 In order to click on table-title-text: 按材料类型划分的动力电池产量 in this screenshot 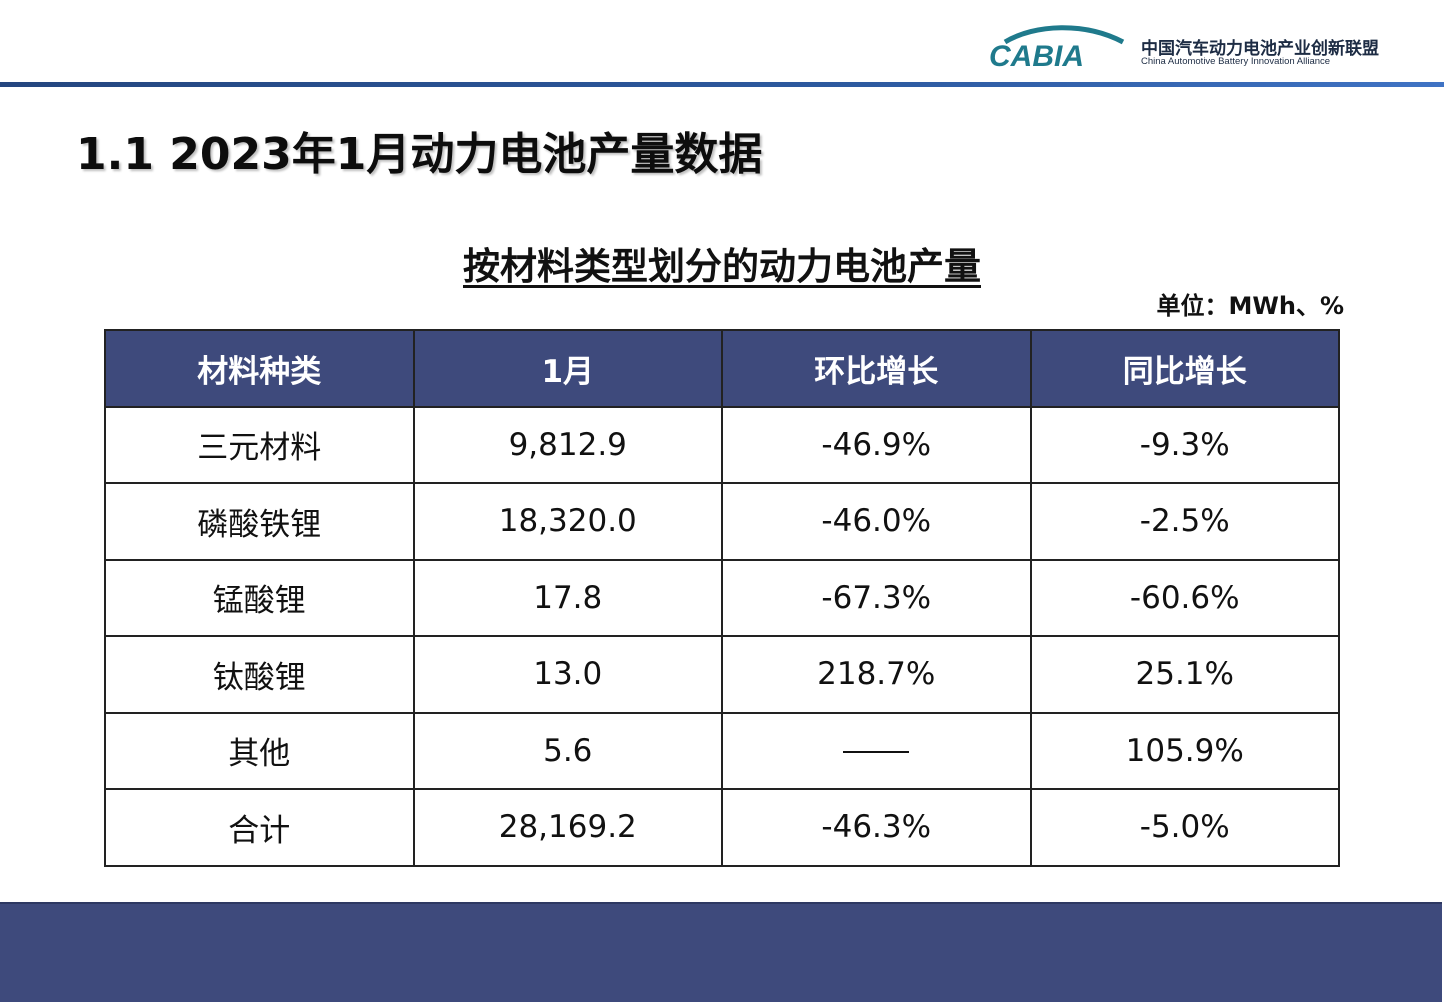, I will do `click(722, 266)`.